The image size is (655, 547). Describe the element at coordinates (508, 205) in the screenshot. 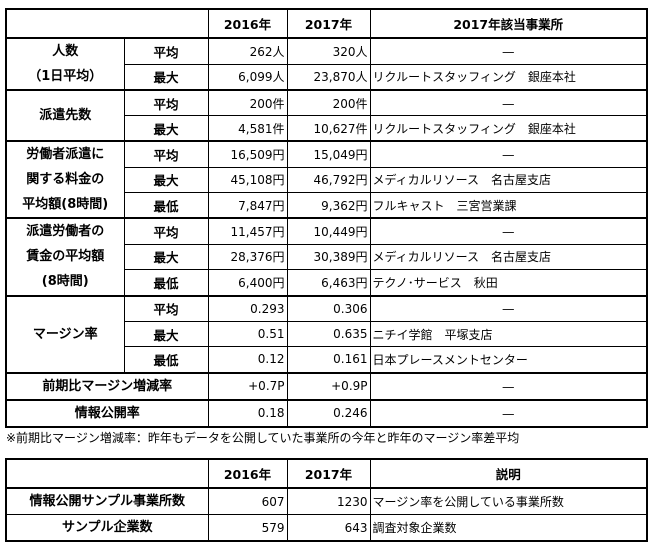

I see `office-name: フルキャスト 三宮営業課` at that location.